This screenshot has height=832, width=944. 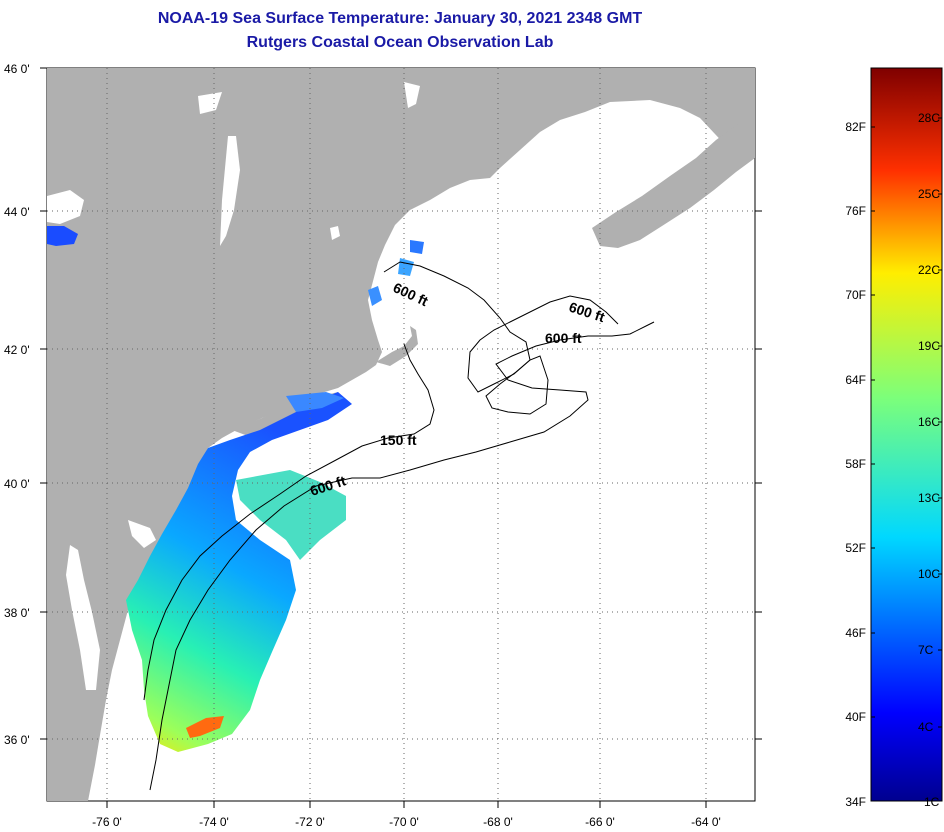 I want to click on lat-label: 44 0', so click(x=17, y=212).